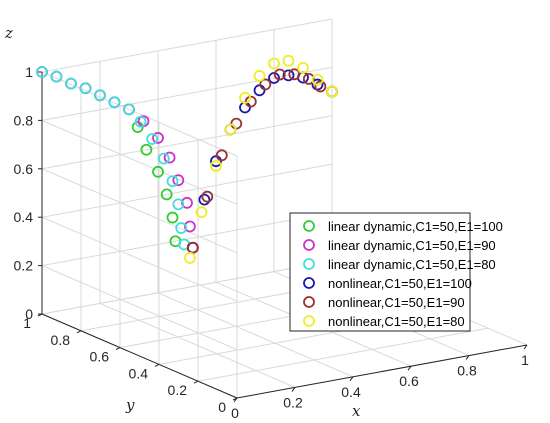 Image resolution: width=550 pixels, height=423 pixels. I want to click on z-tick-label: 1, so click(29, 72).